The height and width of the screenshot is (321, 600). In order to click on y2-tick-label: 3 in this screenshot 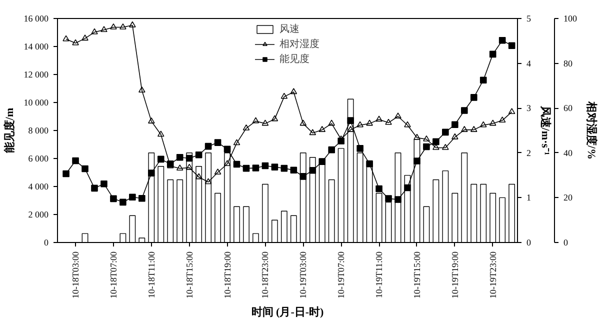, I will do `click(529, 108)`.